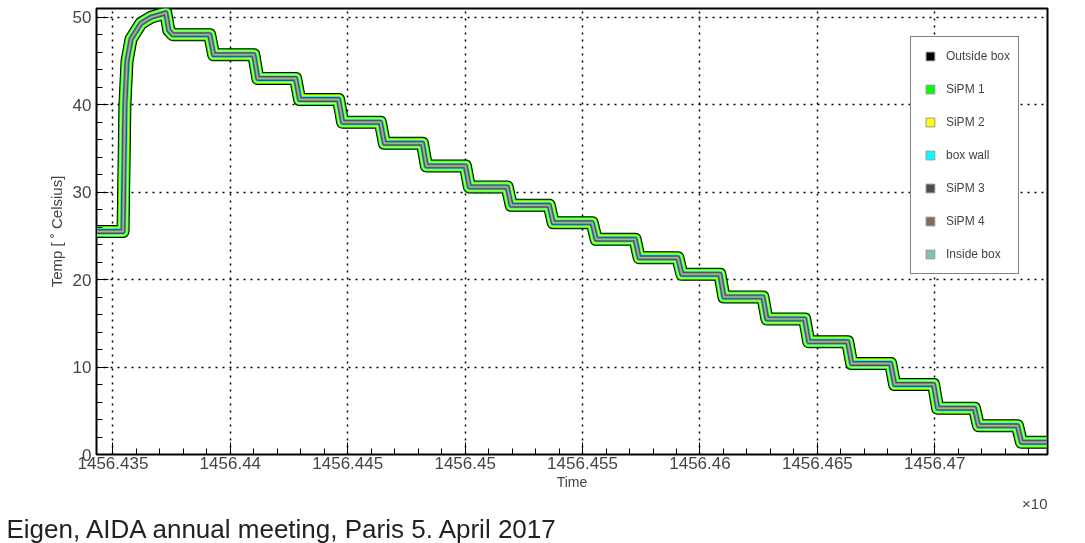  I want to click on x-tick-label: 1456.445, so click(348, 463).